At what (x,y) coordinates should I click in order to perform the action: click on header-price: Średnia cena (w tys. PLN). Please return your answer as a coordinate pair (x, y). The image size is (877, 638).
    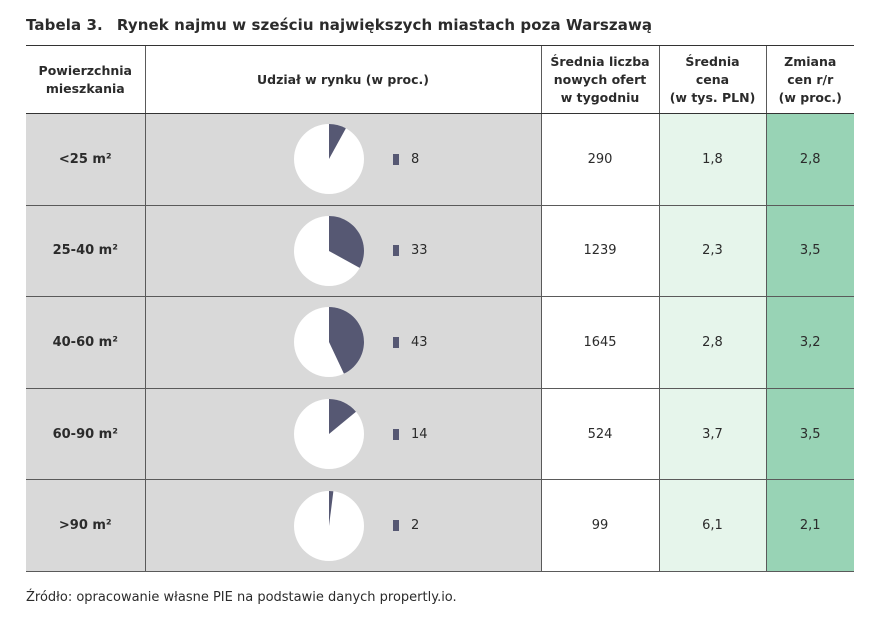
    Looking at the image, I should click on (712, 79).